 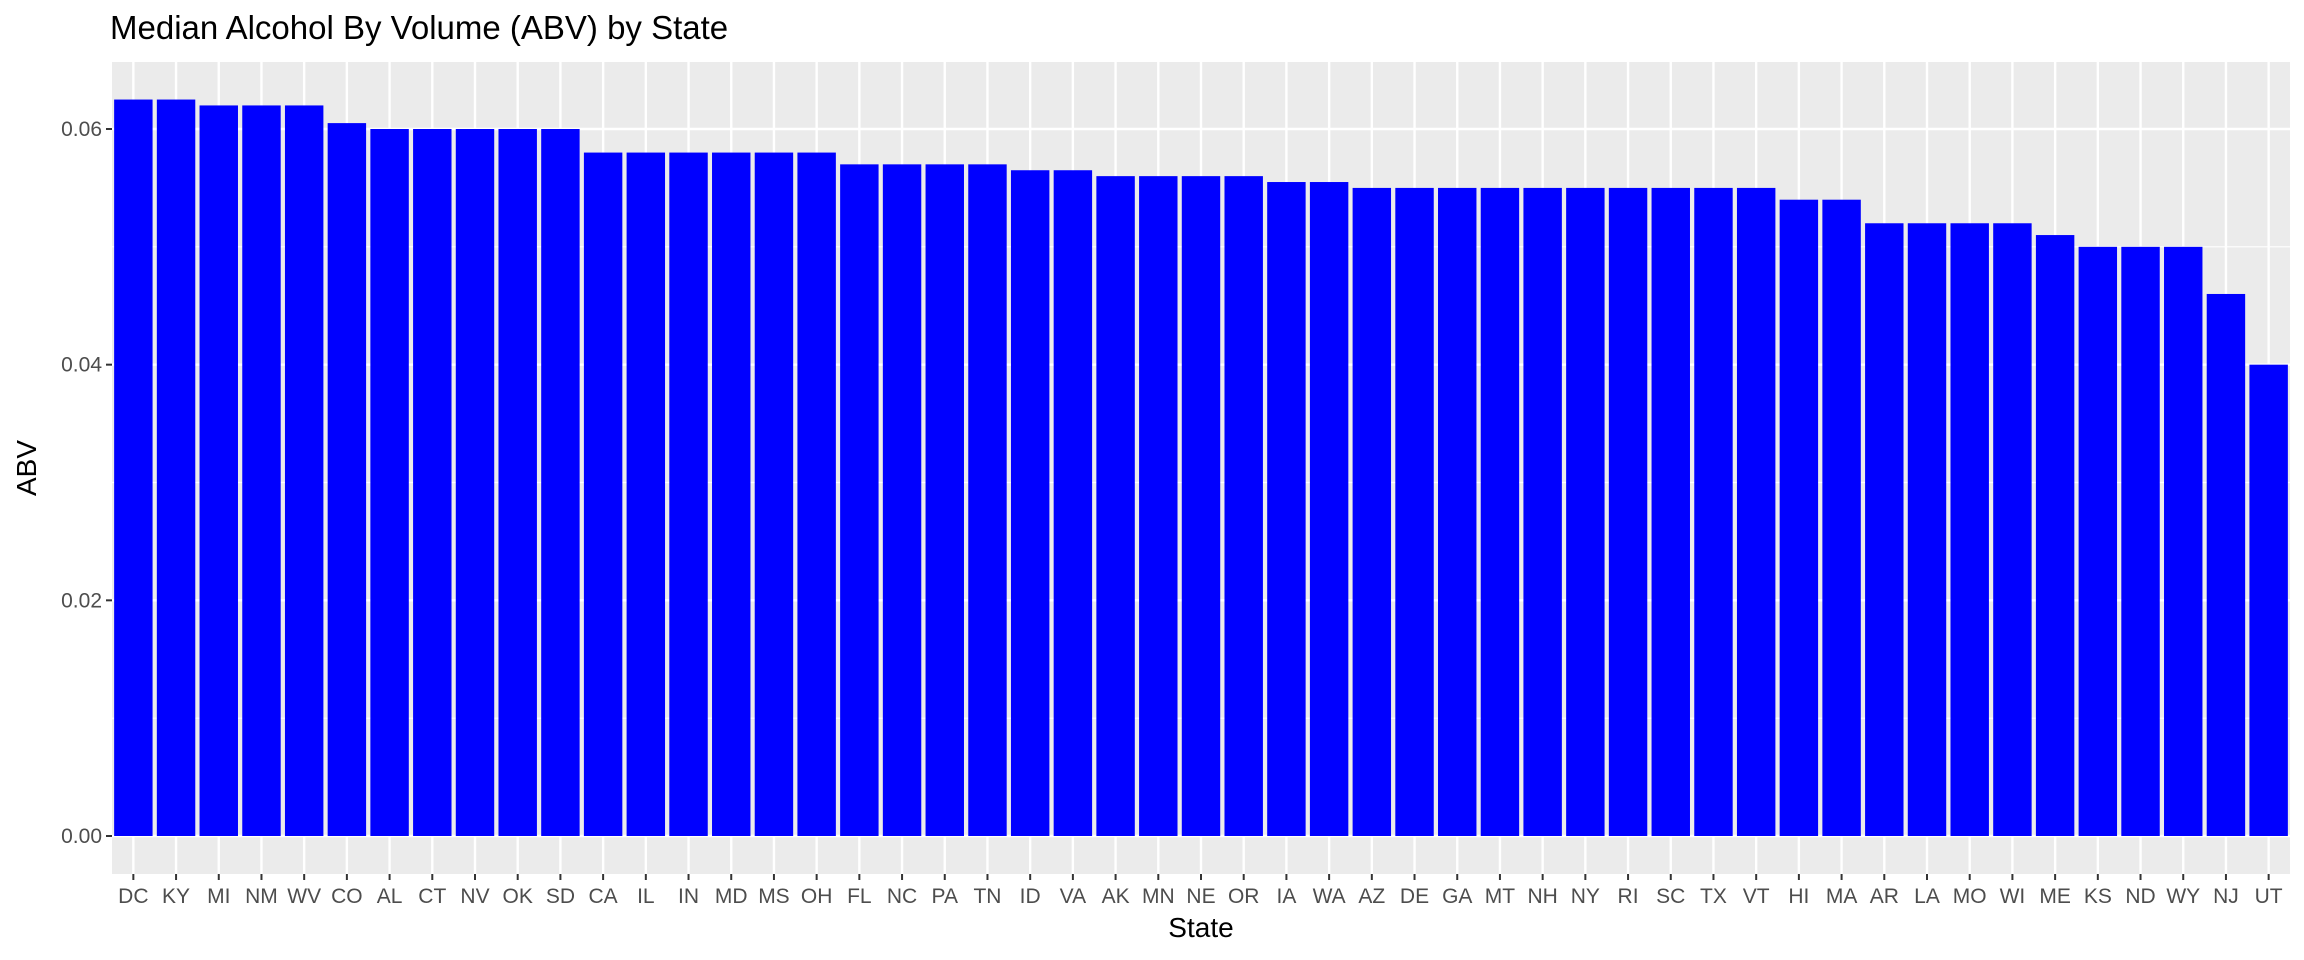 I want to click on bar-ne, so click(x=1201, y=506).